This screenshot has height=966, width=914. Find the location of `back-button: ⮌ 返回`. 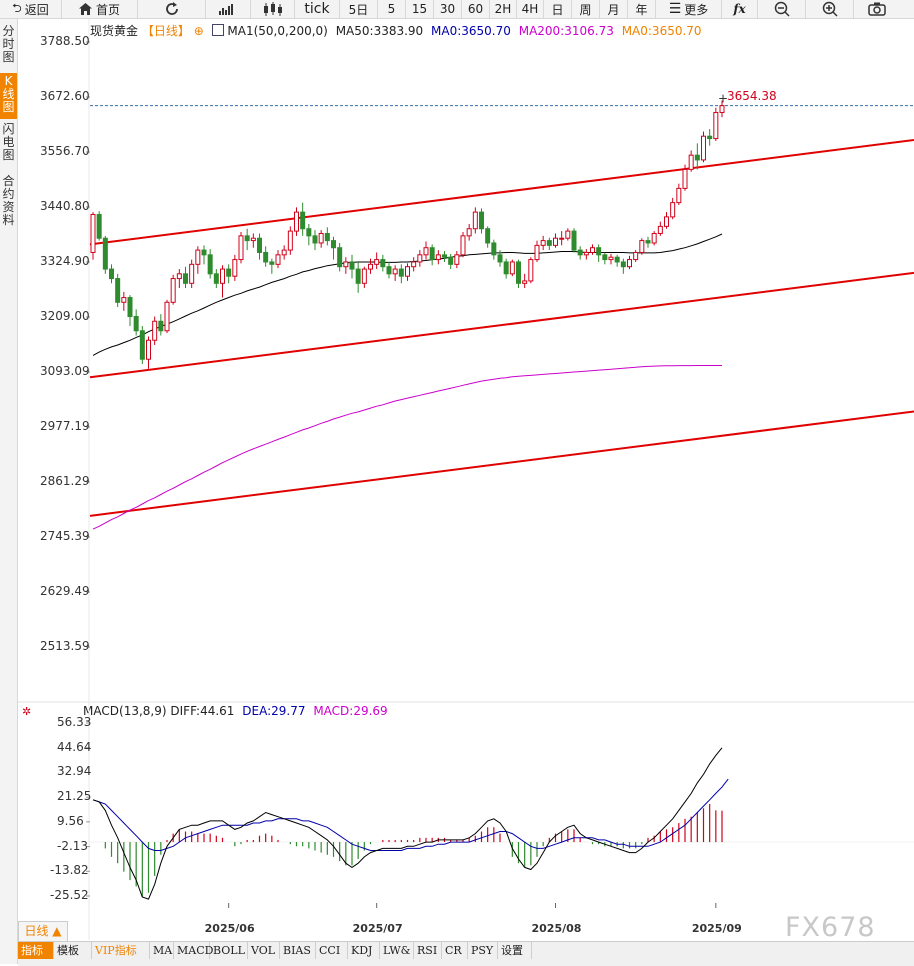

back-button: ⮌ 返回 is located at coordinates (31, 9).